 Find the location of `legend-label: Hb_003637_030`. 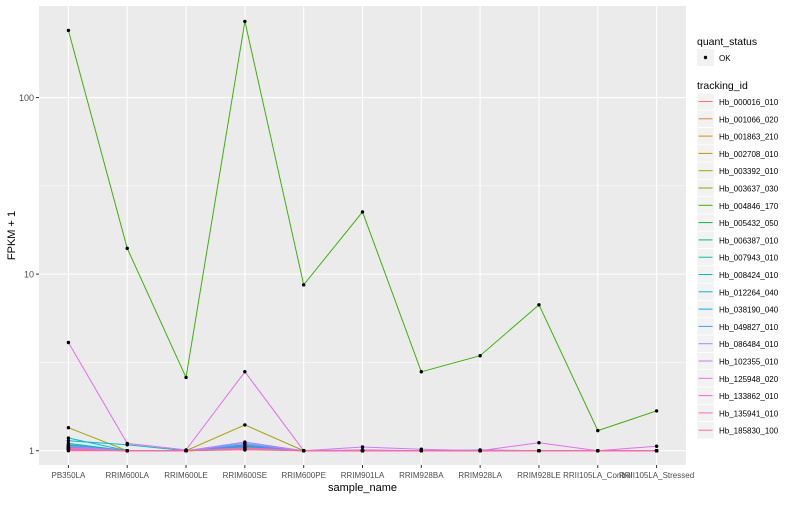

legend-label: Hb_003637_030 is located at coordinates (749, 189).